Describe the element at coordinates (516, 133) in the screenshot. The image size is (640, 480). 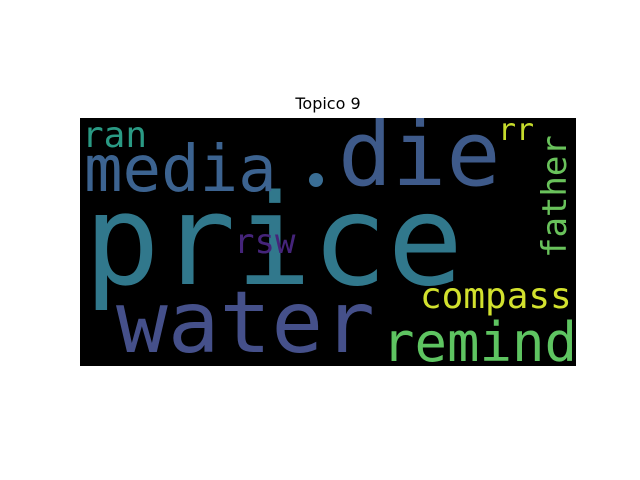
I see `word-rr: rr` at that location.